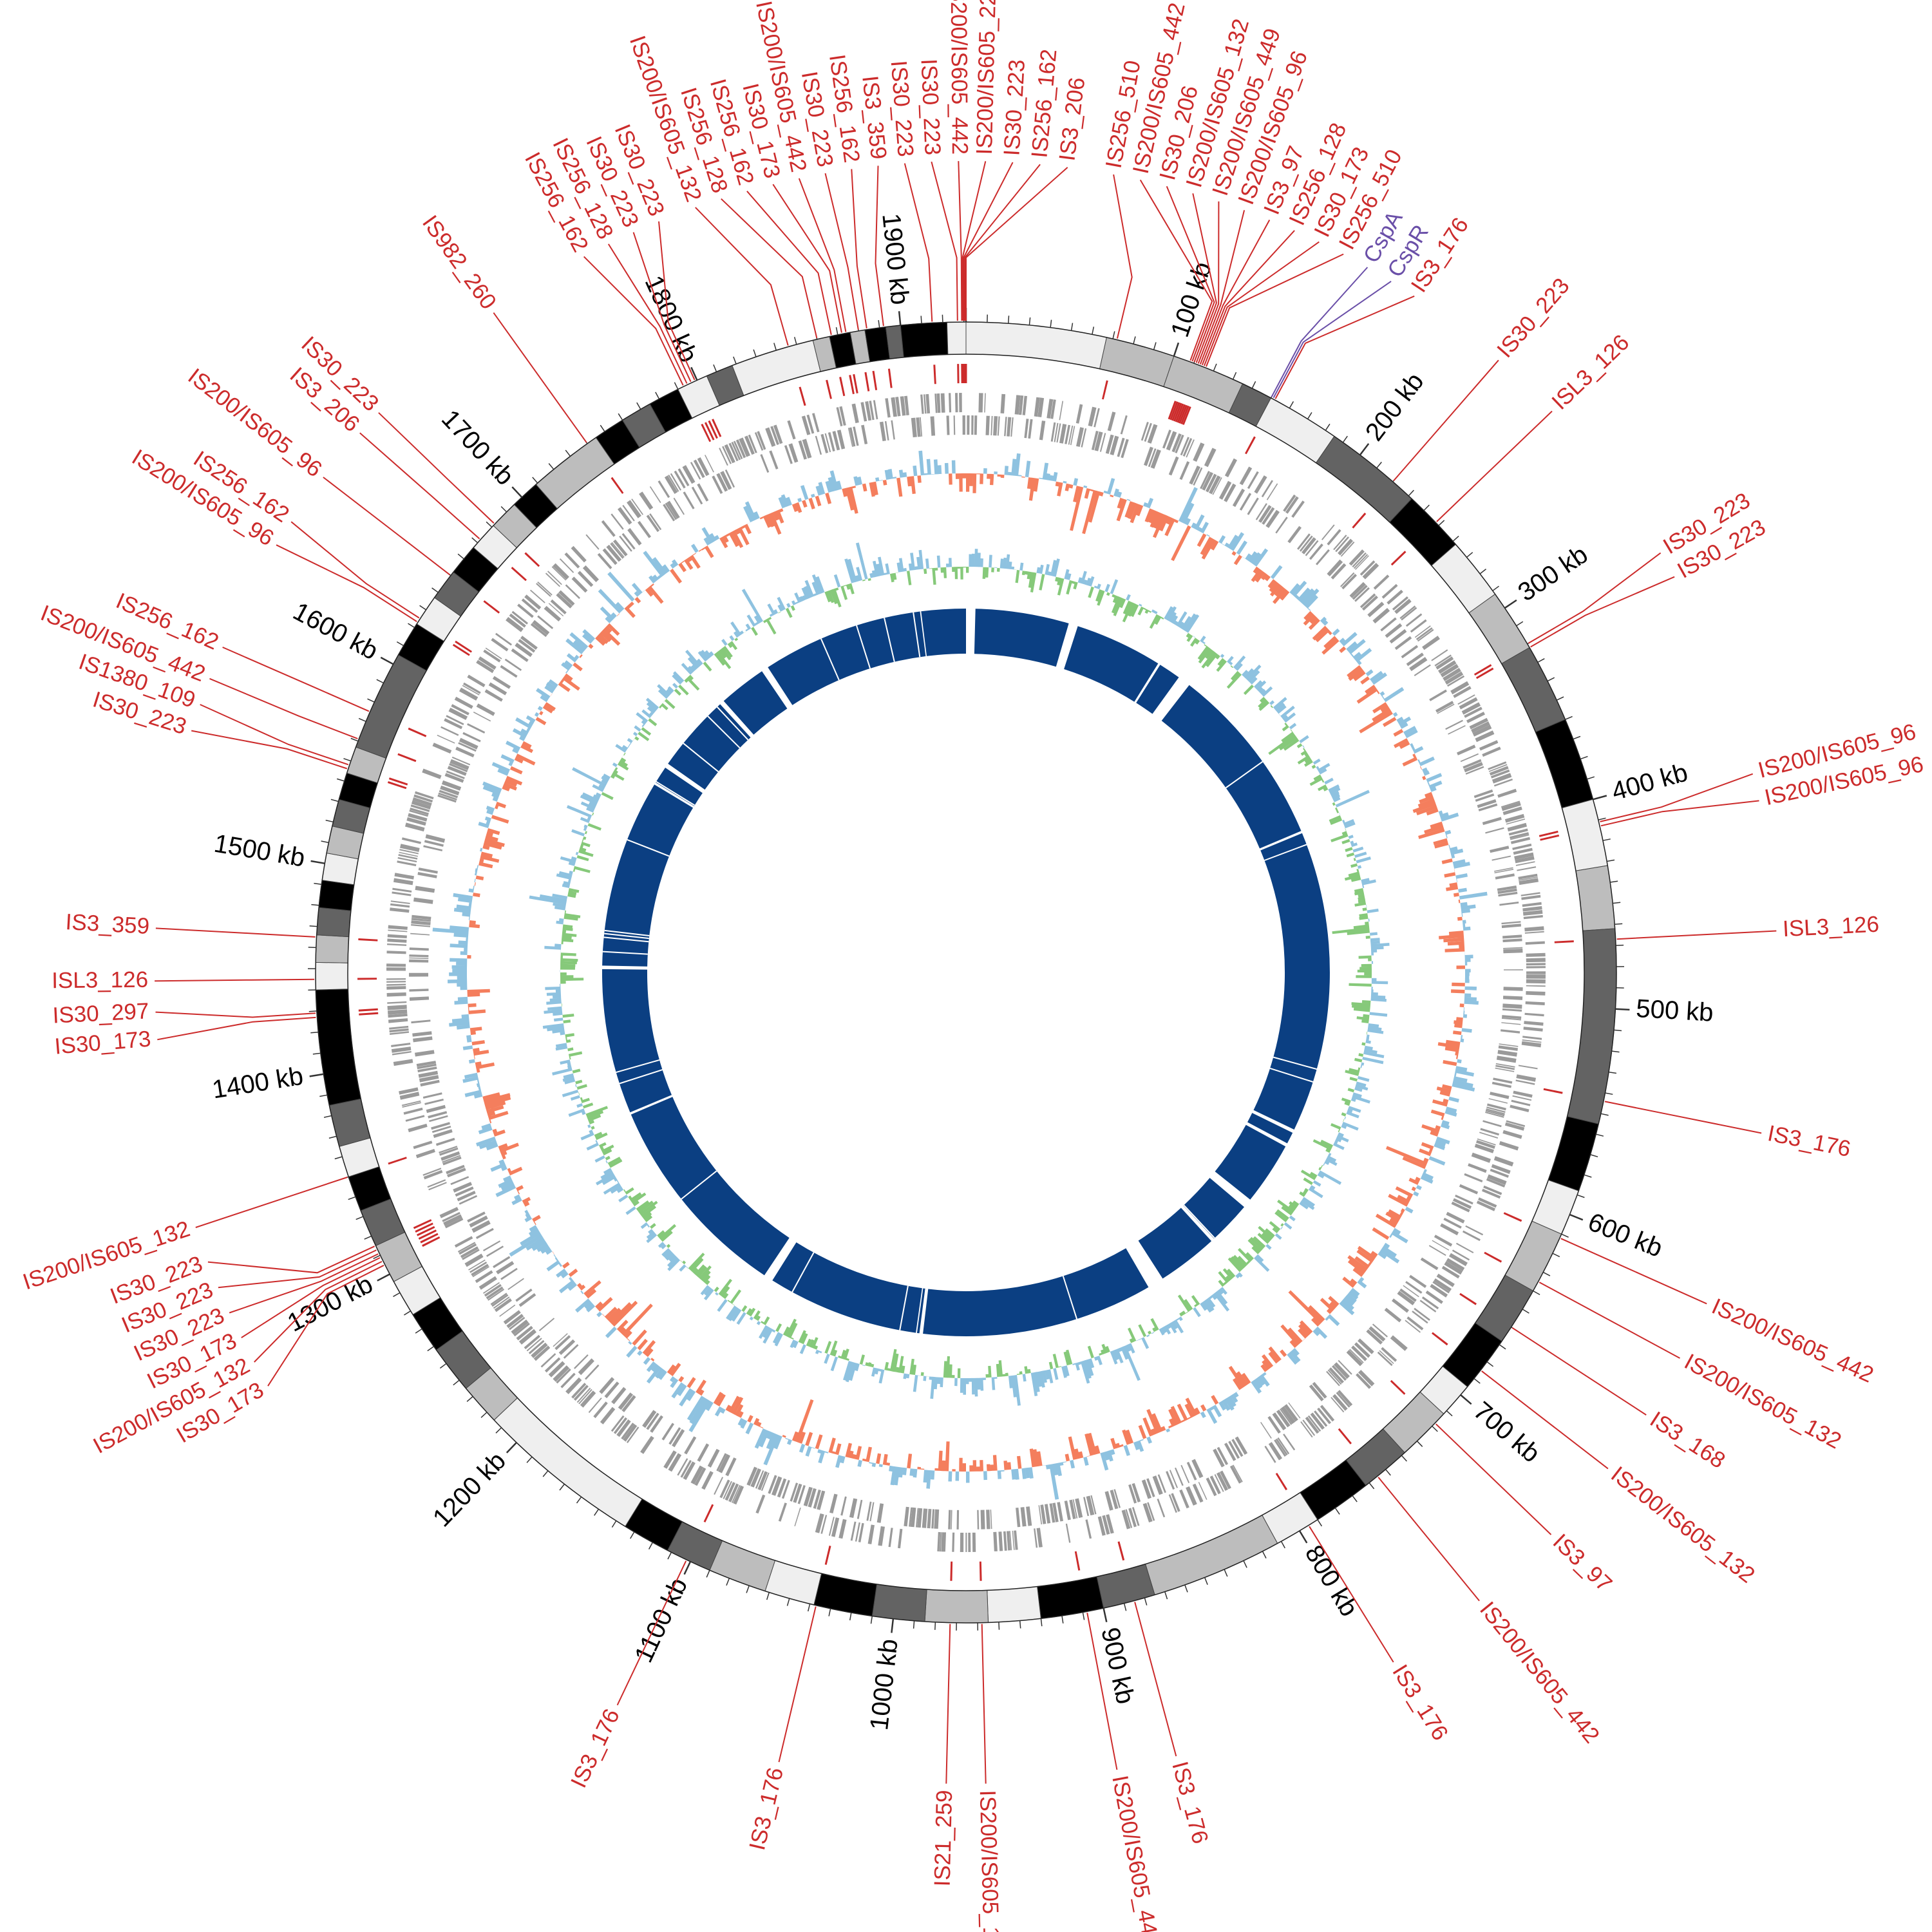 Image resolution: width=1932 pixels, height=1932 pixels. I want to click on is-element-label: IS30_223, so click(931, 107).